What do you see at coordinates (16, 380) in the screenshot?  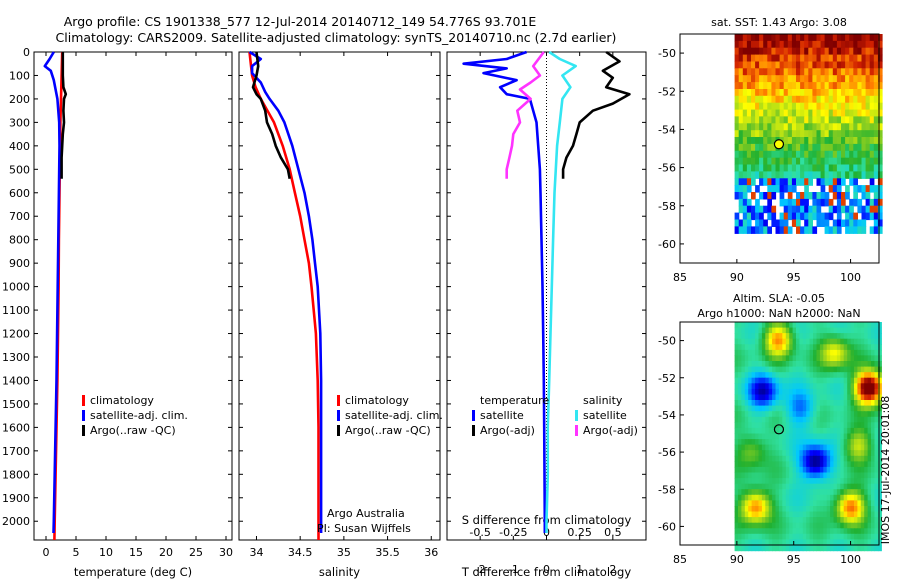 I see `y-tick-label: 1400` at bounding box center [16, 380].